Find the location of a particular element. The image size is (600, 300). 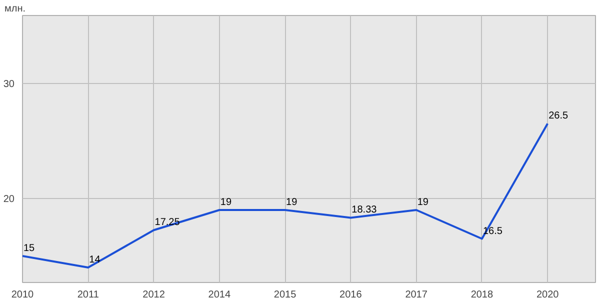

x-tick-label: 2011 is located at coordinates (88, 295).